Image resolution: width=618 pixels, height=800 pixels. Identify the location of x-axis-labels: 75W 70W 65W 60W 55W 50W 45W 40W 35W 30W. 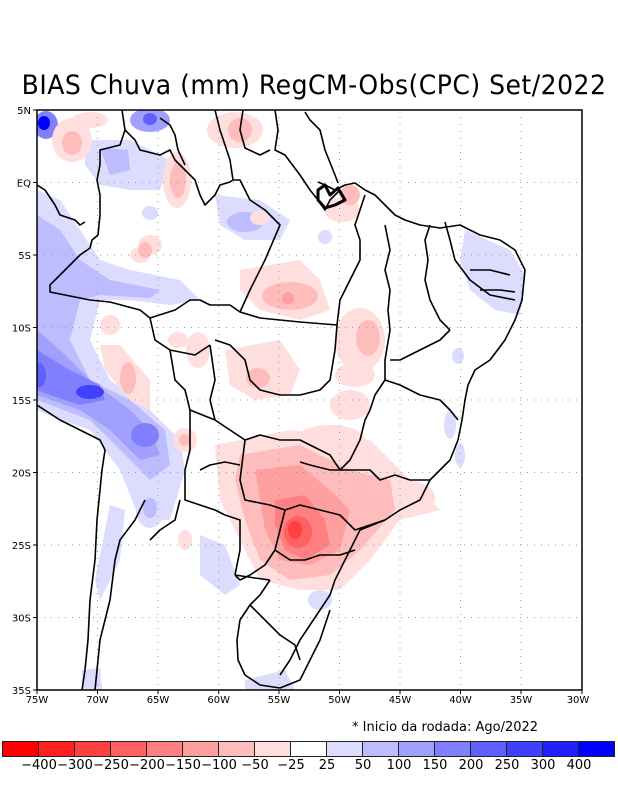
(308, 700).